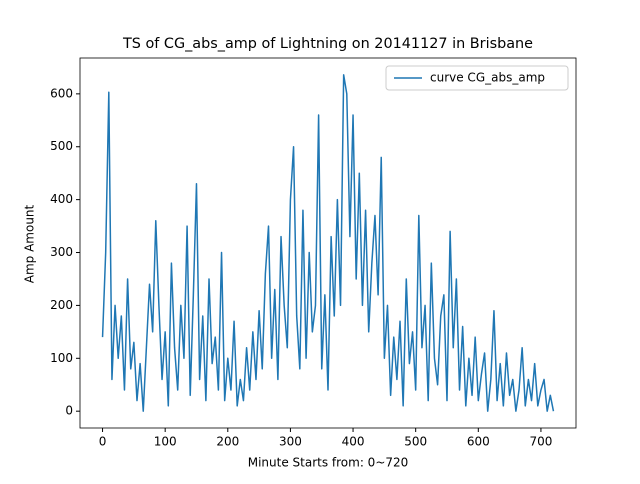 The width and height of the screenshot is (640, 484). I want to click on y-tick-label: 400, so click(61, 199).